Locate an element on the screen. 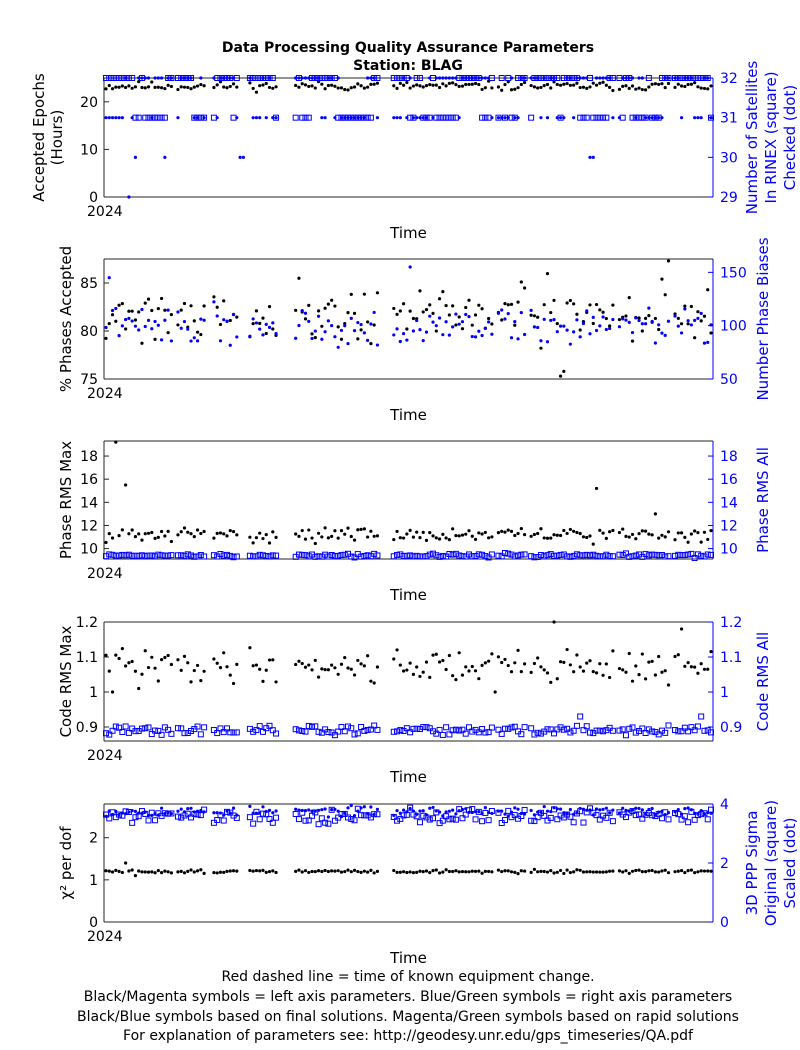  right-axis-title: Code RMS All is located at coordinates (763, 681).